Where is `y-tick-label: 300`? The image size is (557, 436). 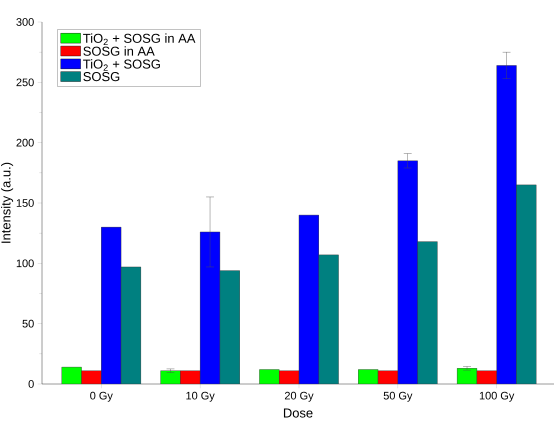 y-tick-label: 300 is located at coordinates (25, 22).